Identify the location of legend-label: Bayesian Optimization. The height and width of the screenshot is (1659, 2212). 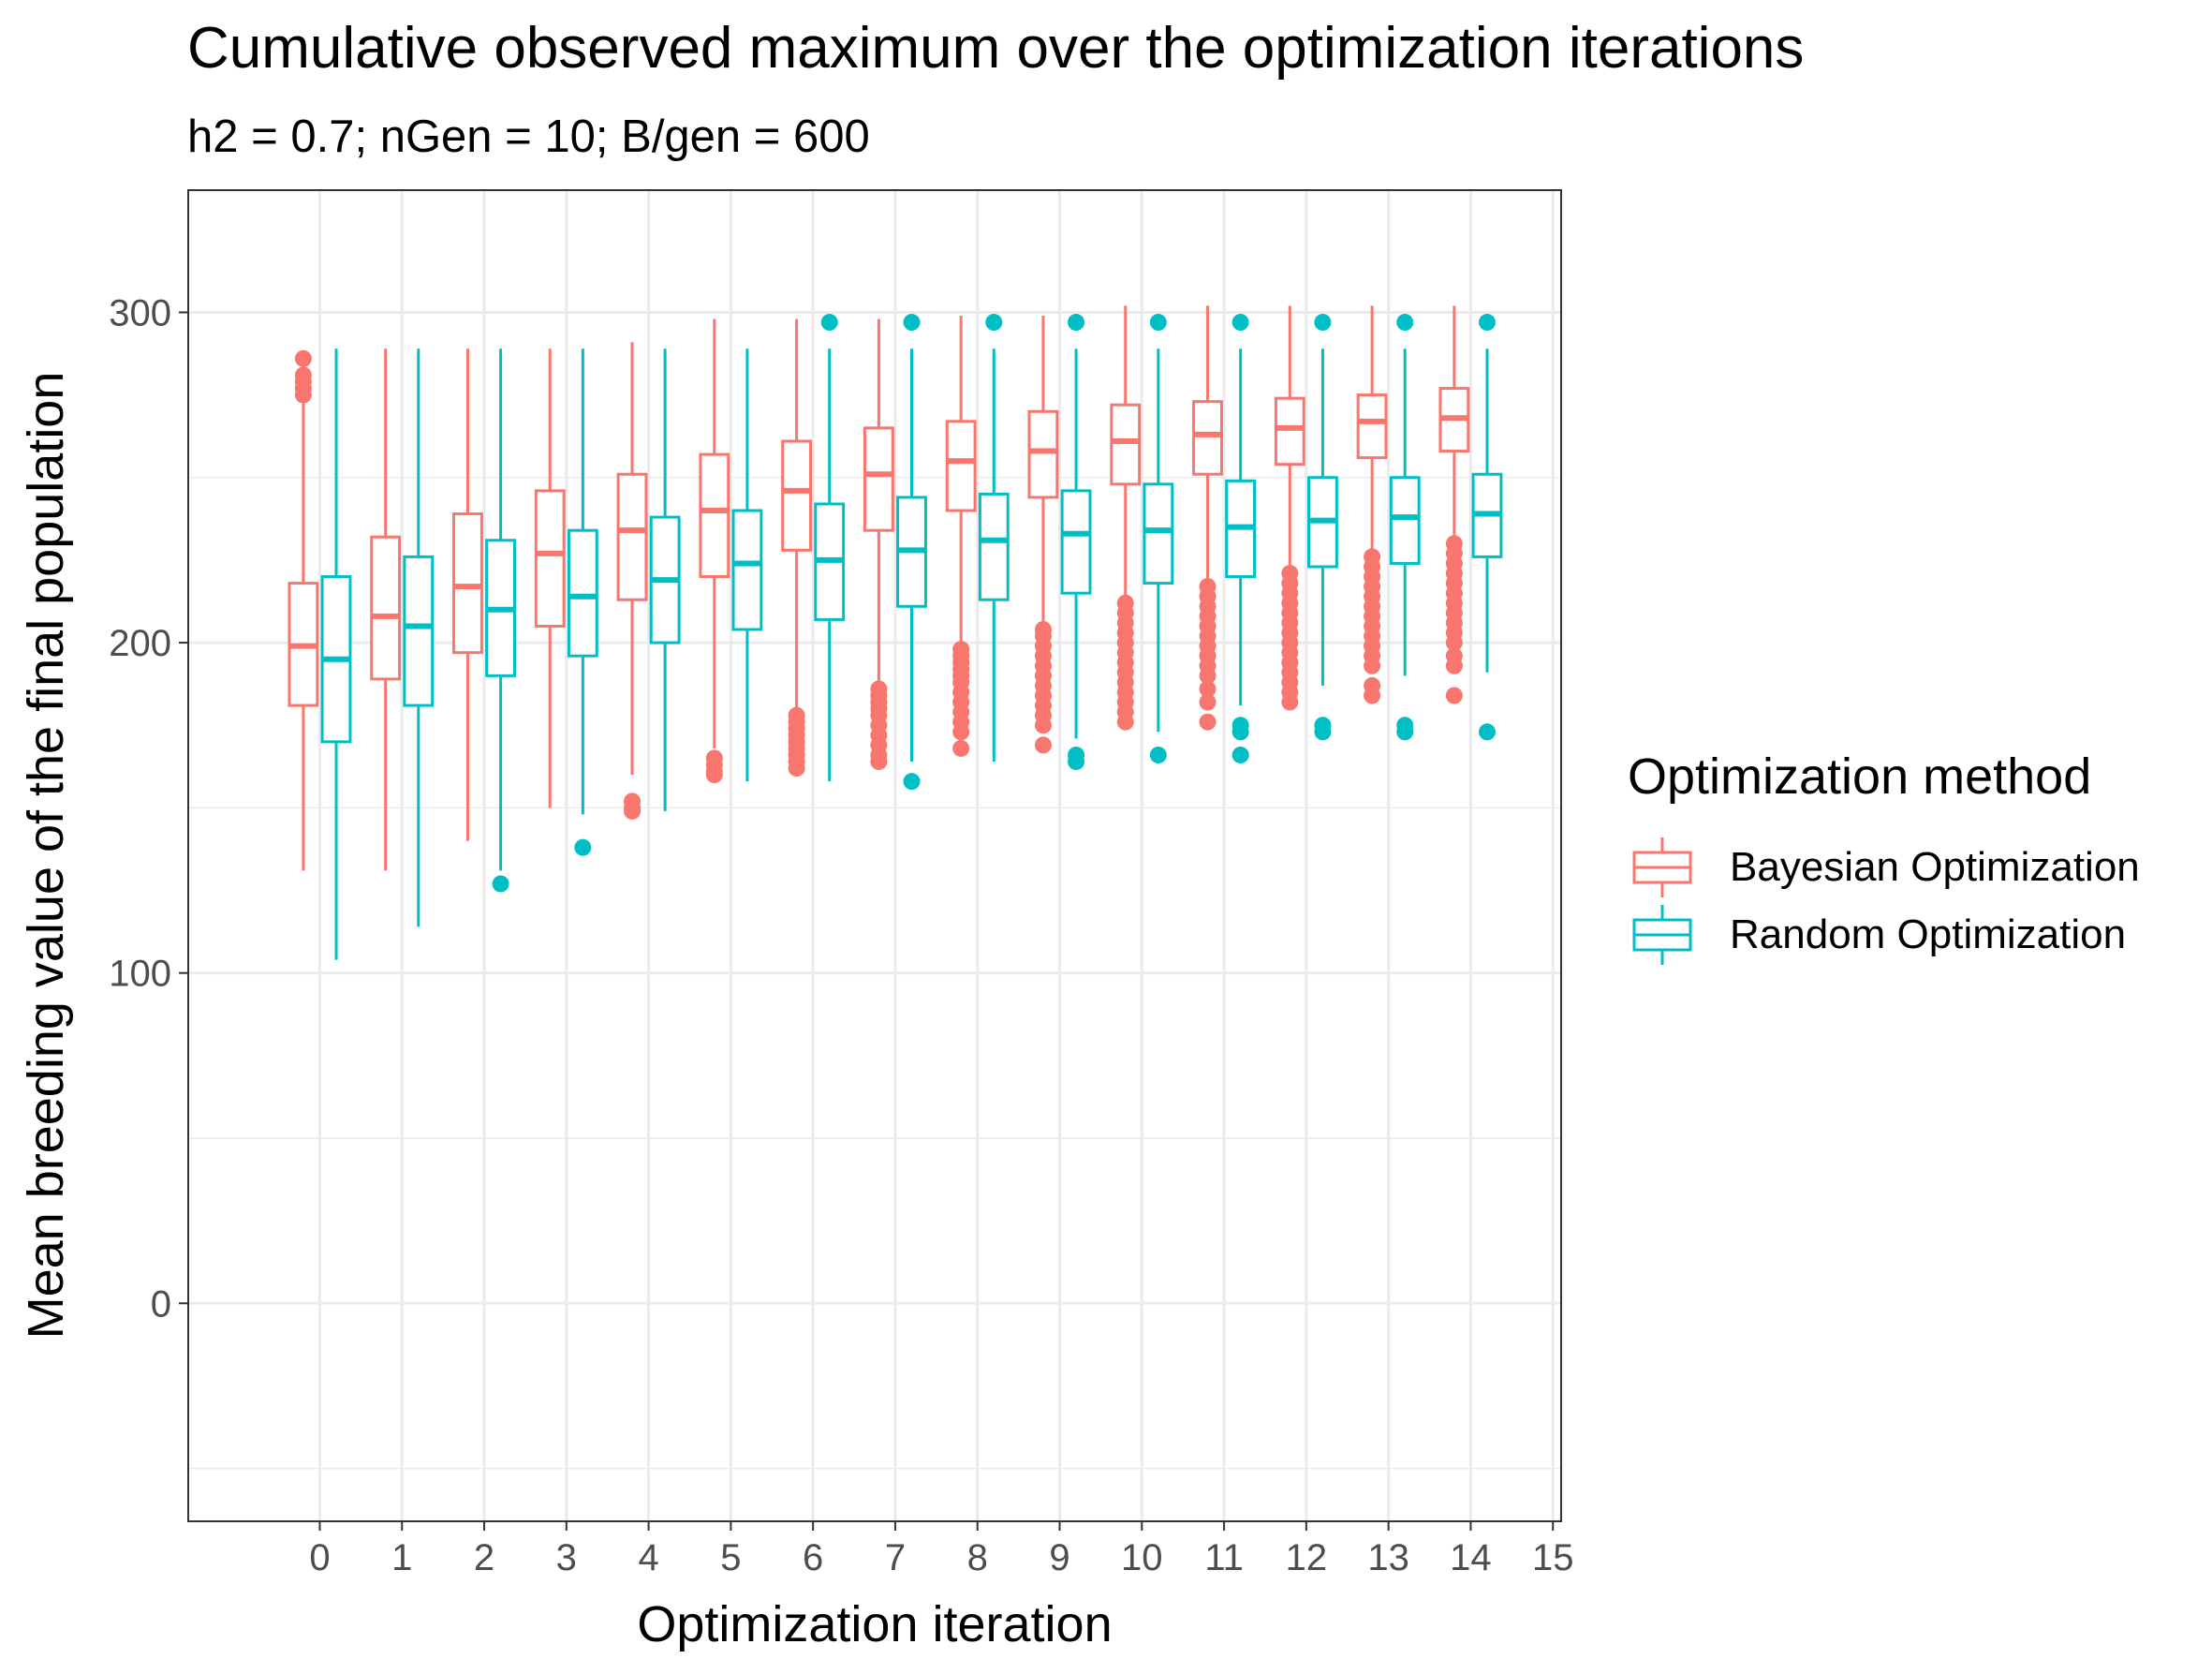
(1935, 867).